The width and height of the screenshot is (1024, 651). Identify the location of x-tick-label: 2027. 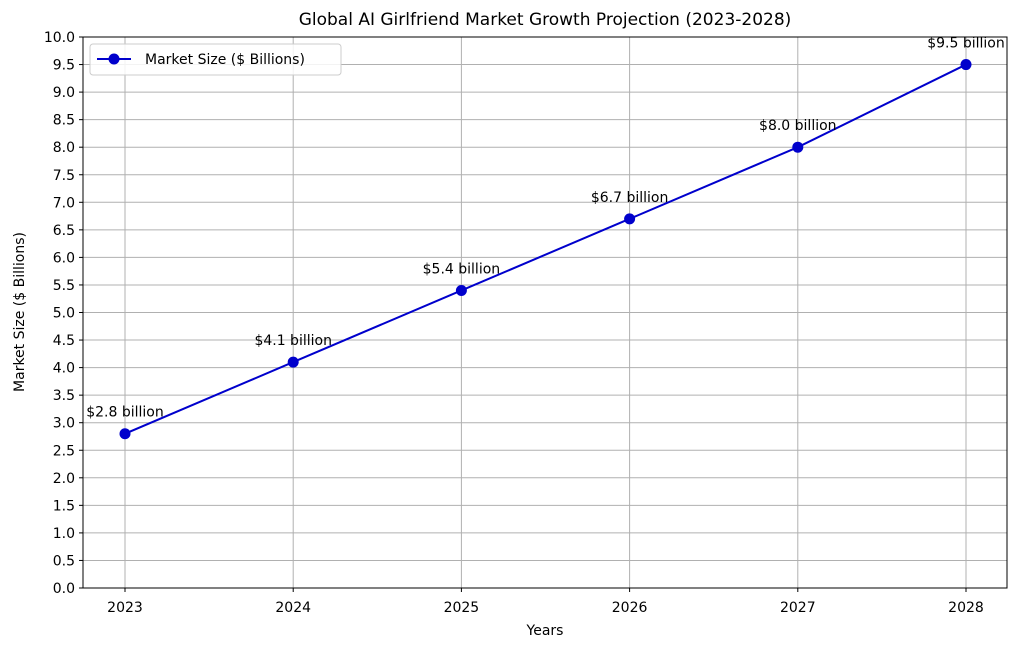
(798, 608).